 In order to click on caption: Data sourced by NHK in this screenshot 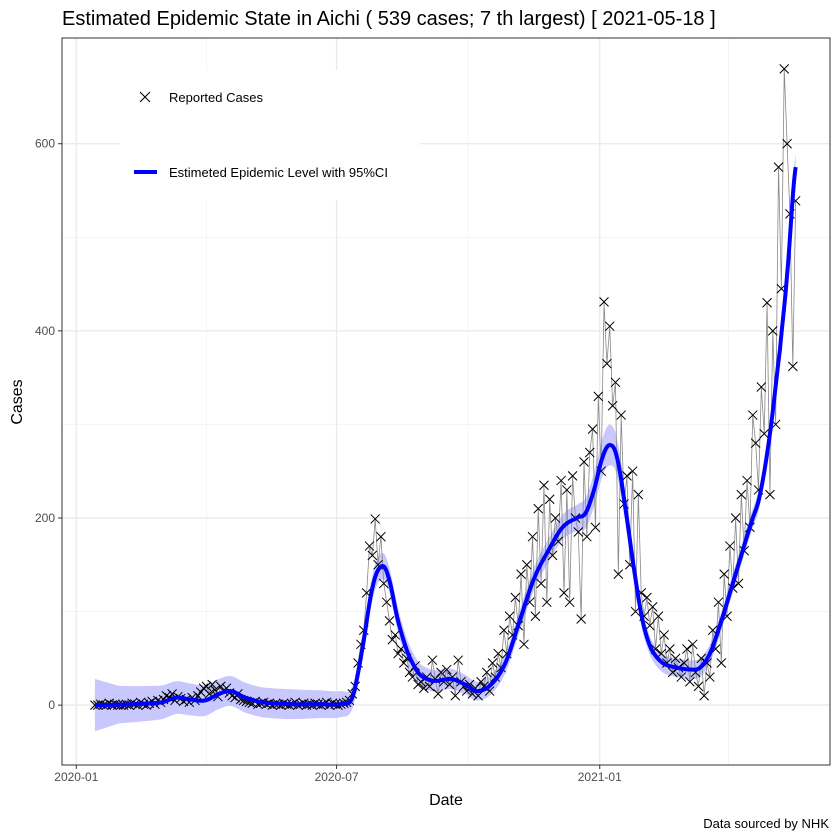, I will do `click(766, 823)`.